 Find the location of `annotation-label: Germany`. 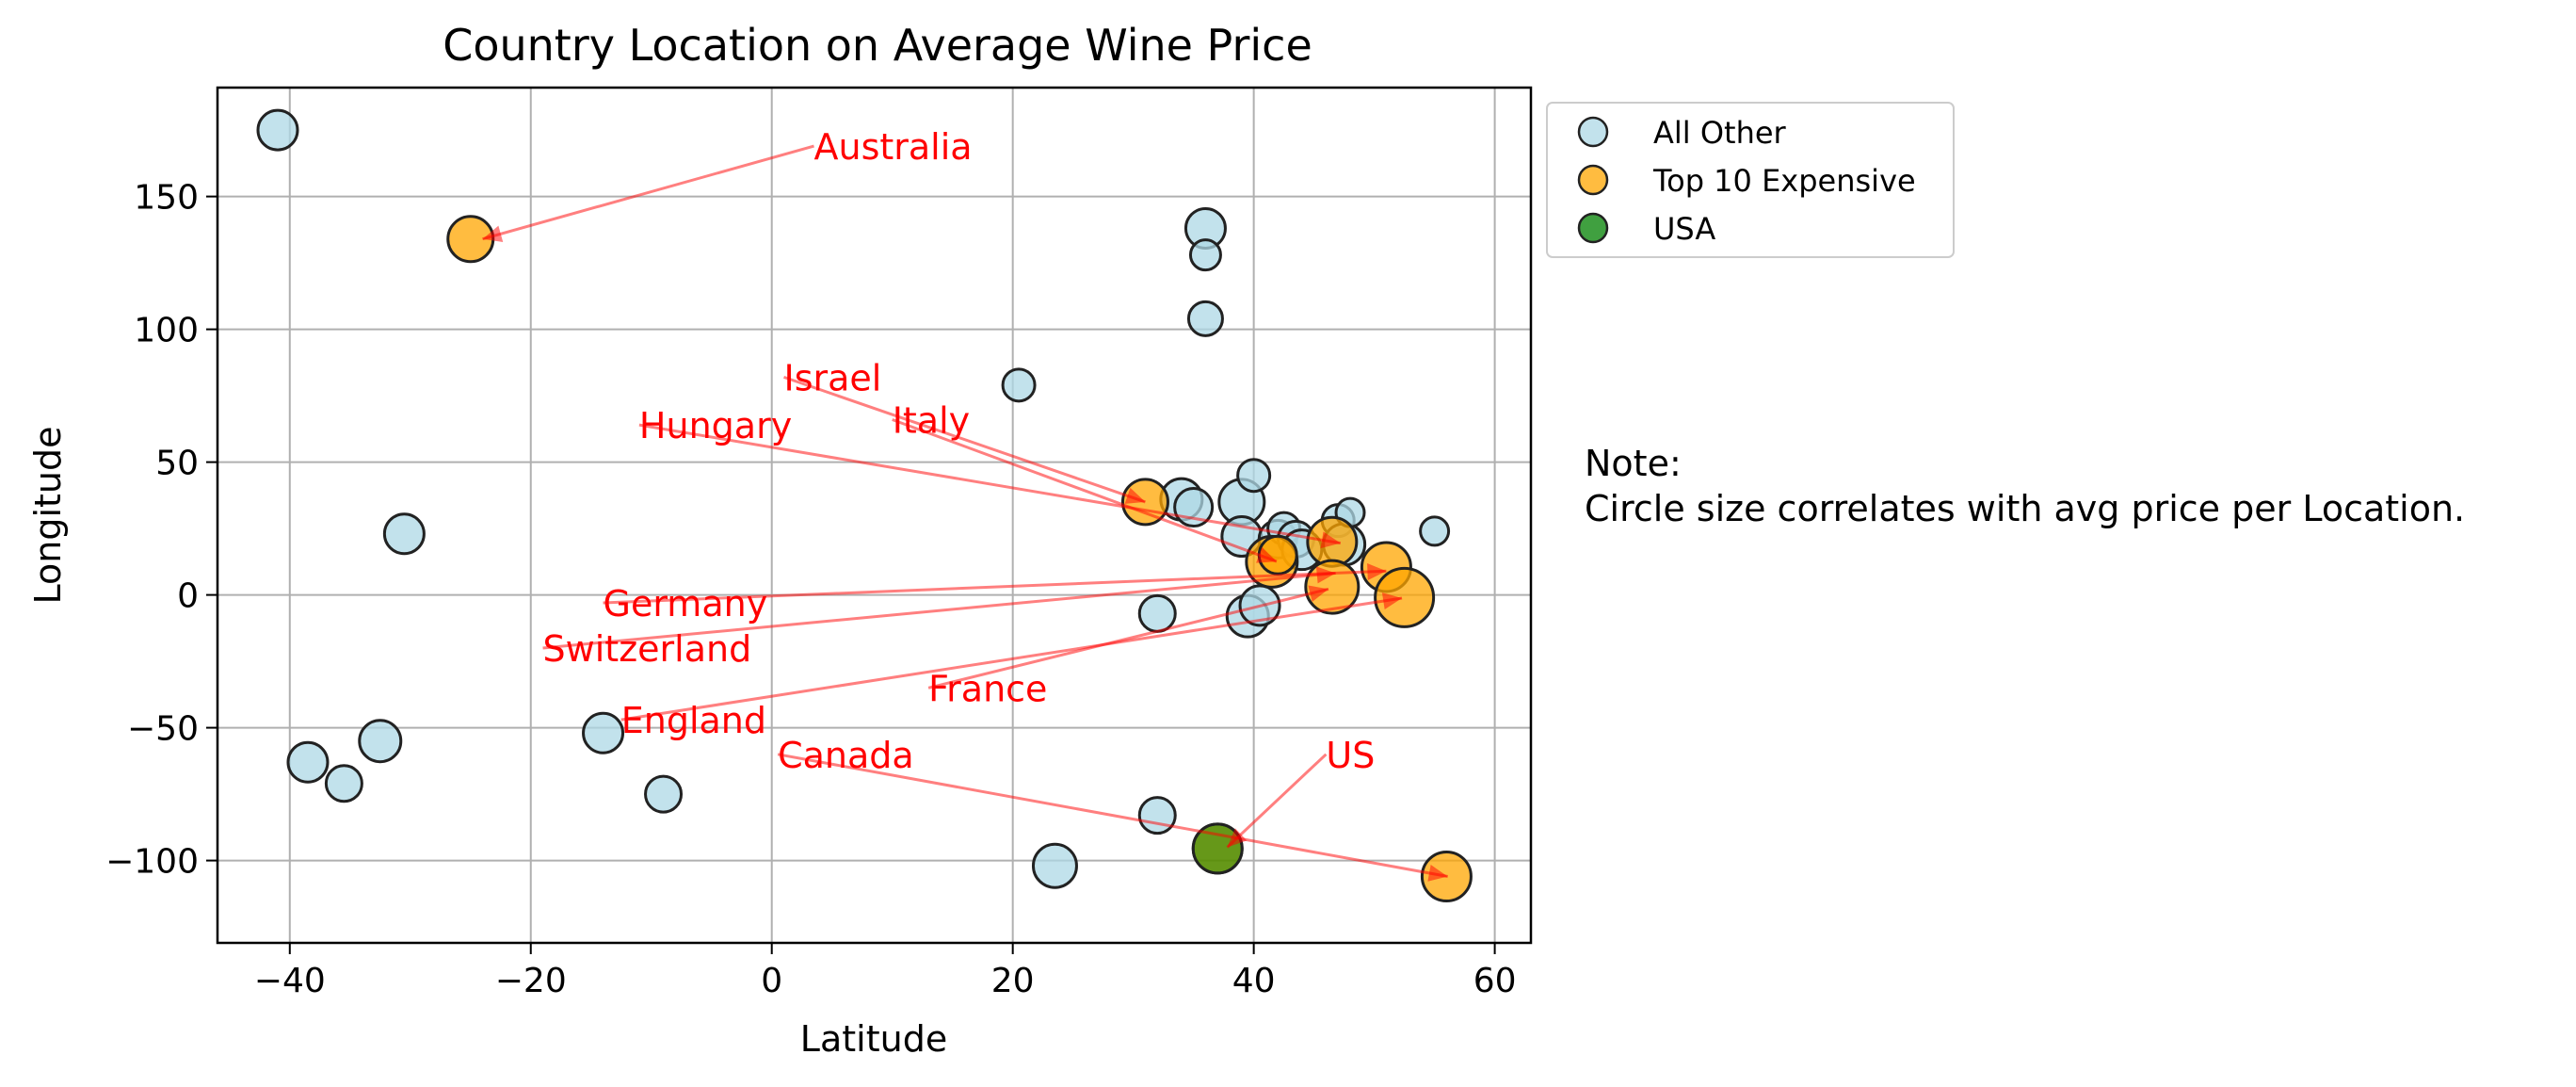

annotation-label: Germany is located at coordinates (686, 604).